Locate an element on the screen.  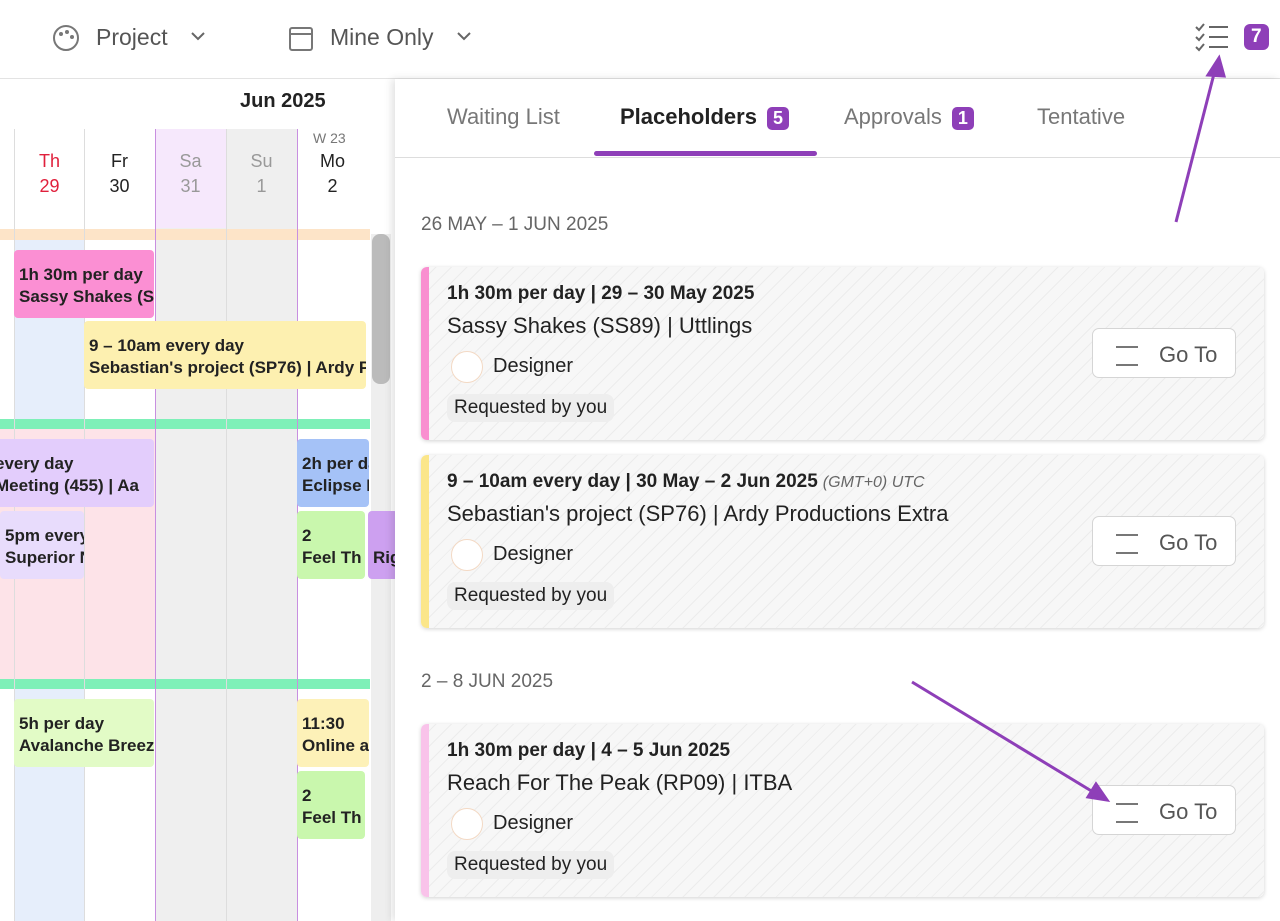
day-name: Su is located at coordinates (261, 161).